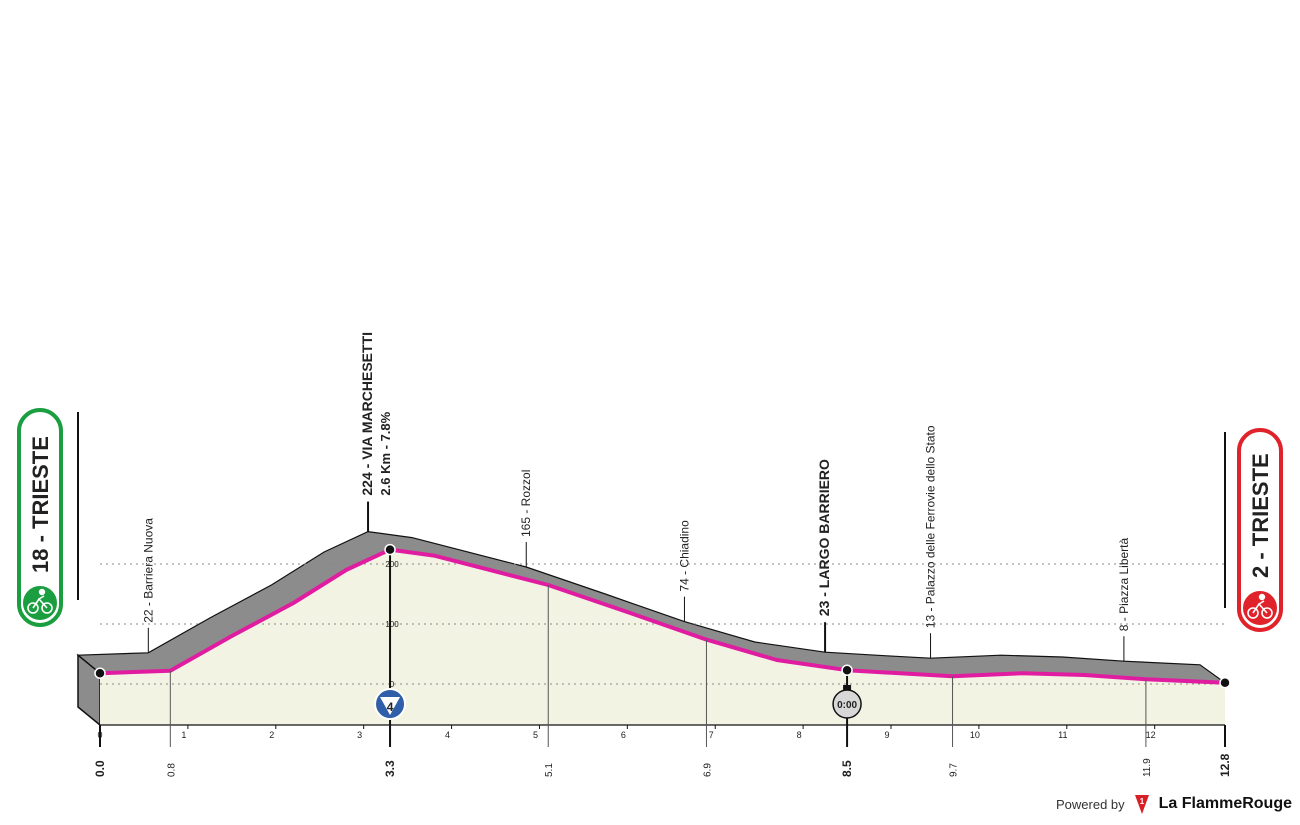 The width and height of the screenshot is (1300, 825). Describe the element at coordinates (100, 768) in the screenshot. I see `start-km-label: 0.0` at that location.